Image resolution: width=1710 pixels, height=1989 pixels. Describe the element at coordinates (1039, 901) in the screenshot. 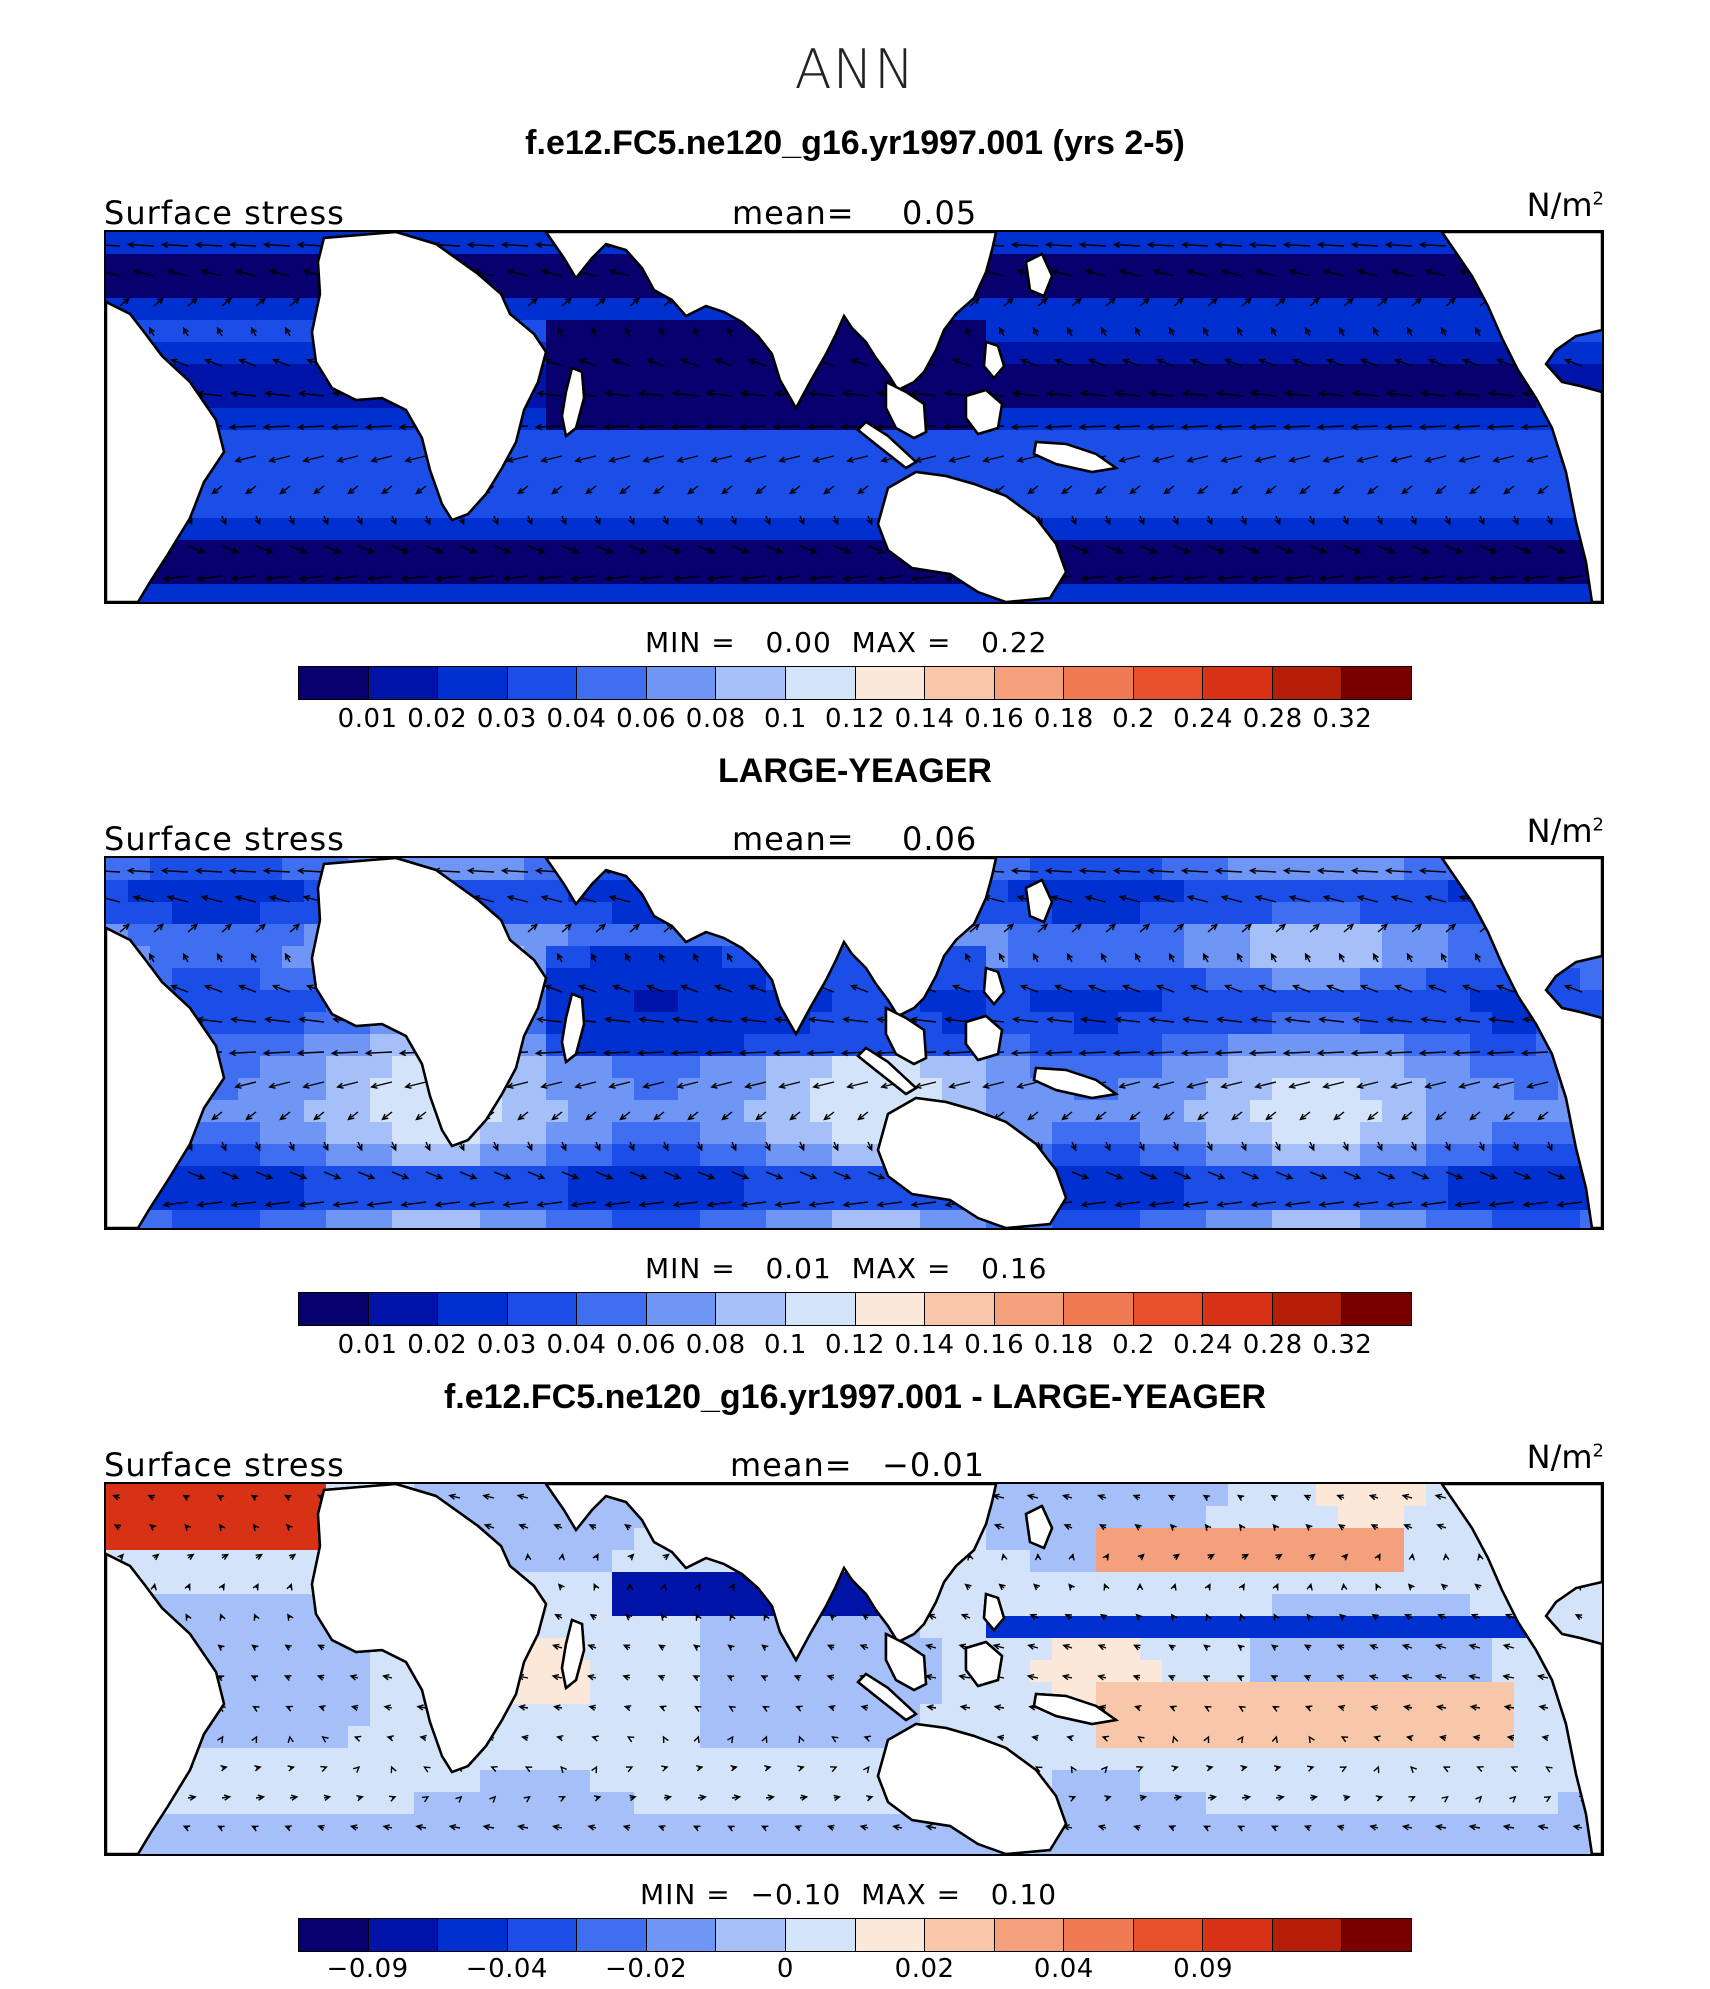

I see `land-mask` at that location.